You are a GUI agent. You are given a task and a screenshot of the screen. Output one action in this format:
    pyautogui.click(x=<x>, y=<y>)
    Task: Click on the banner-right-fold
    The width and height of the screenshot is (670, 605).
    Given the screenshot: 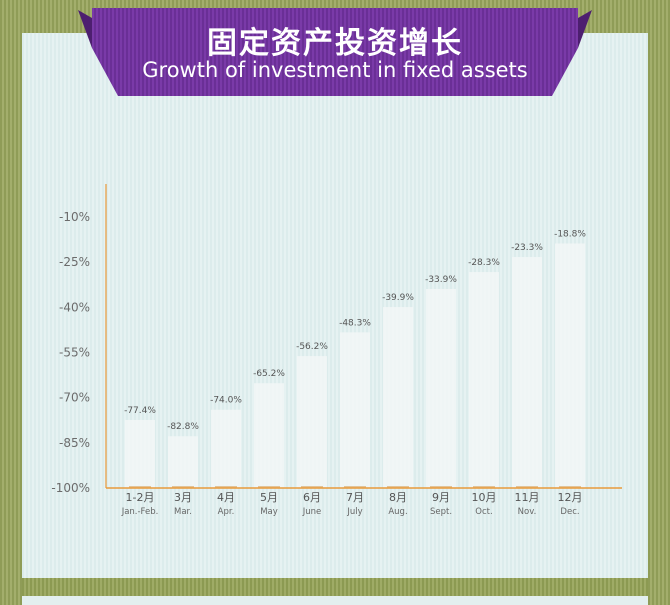 What is the action you would take?
    pyautogui.click(x=585, y=29)
    